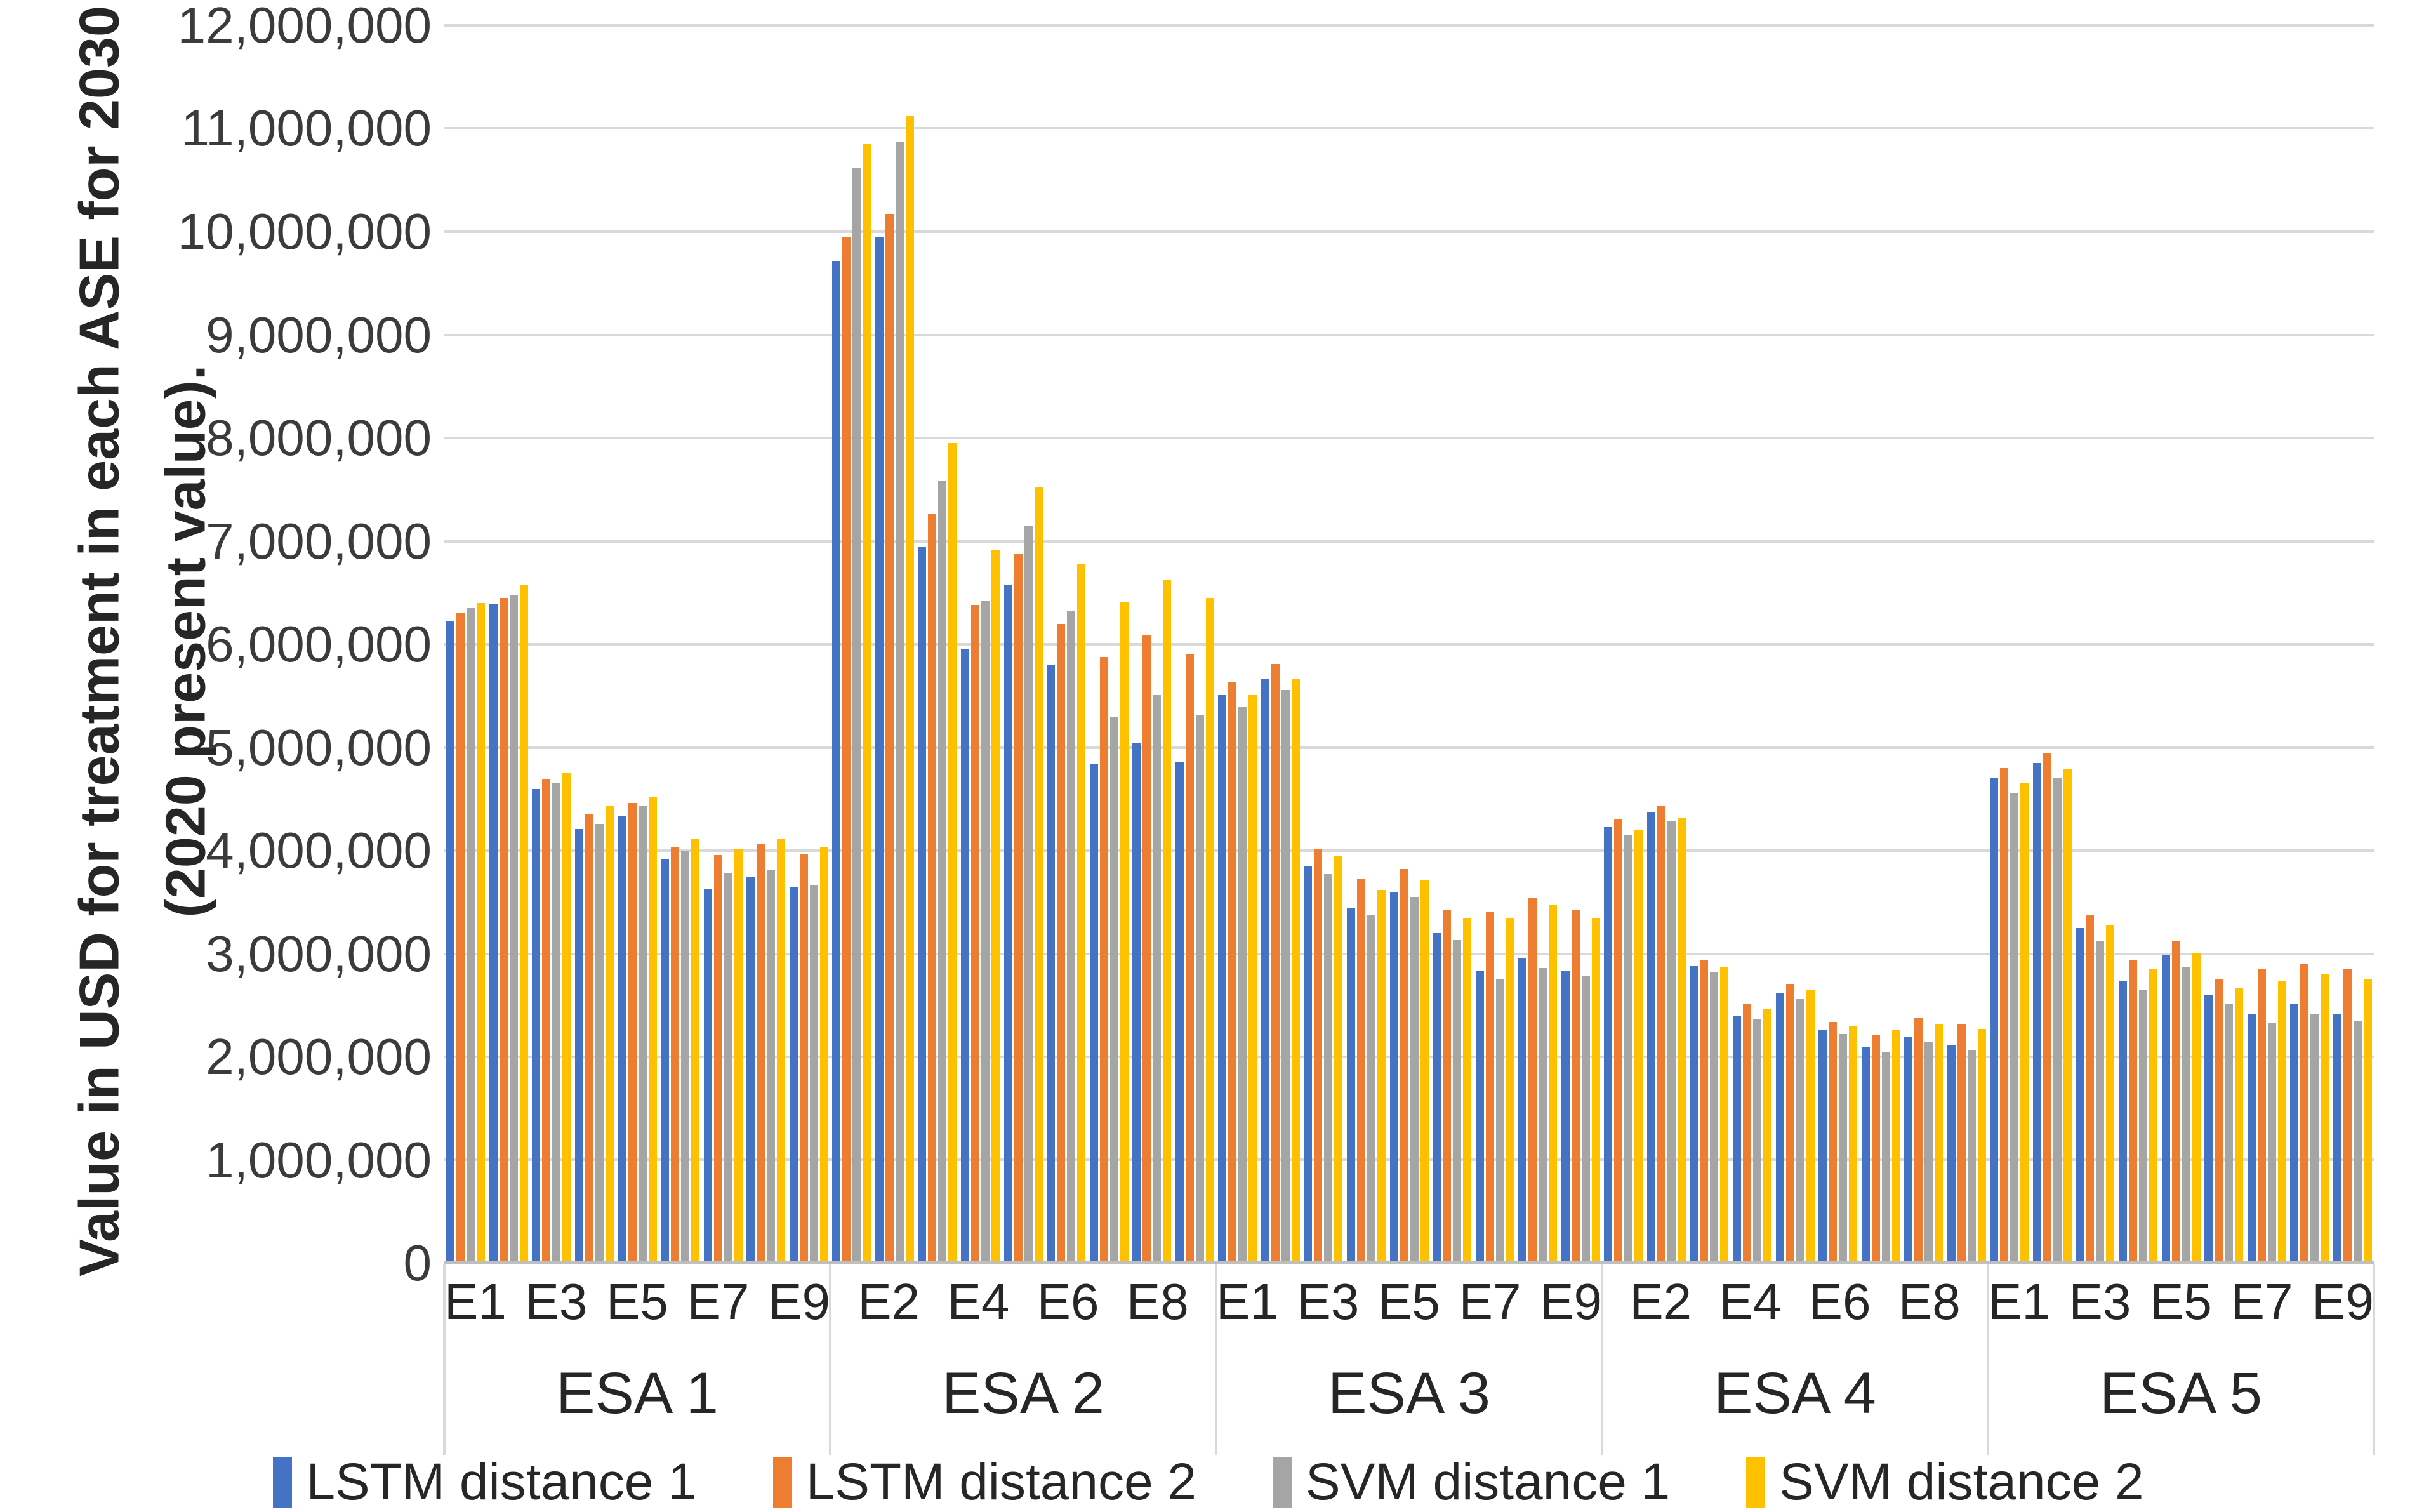 The width and height of the screenshot is (2417, 1512). Describe the element at coordinates (2181, 1393) in the screenshot. I see `group-label: ESA 5` at that location.